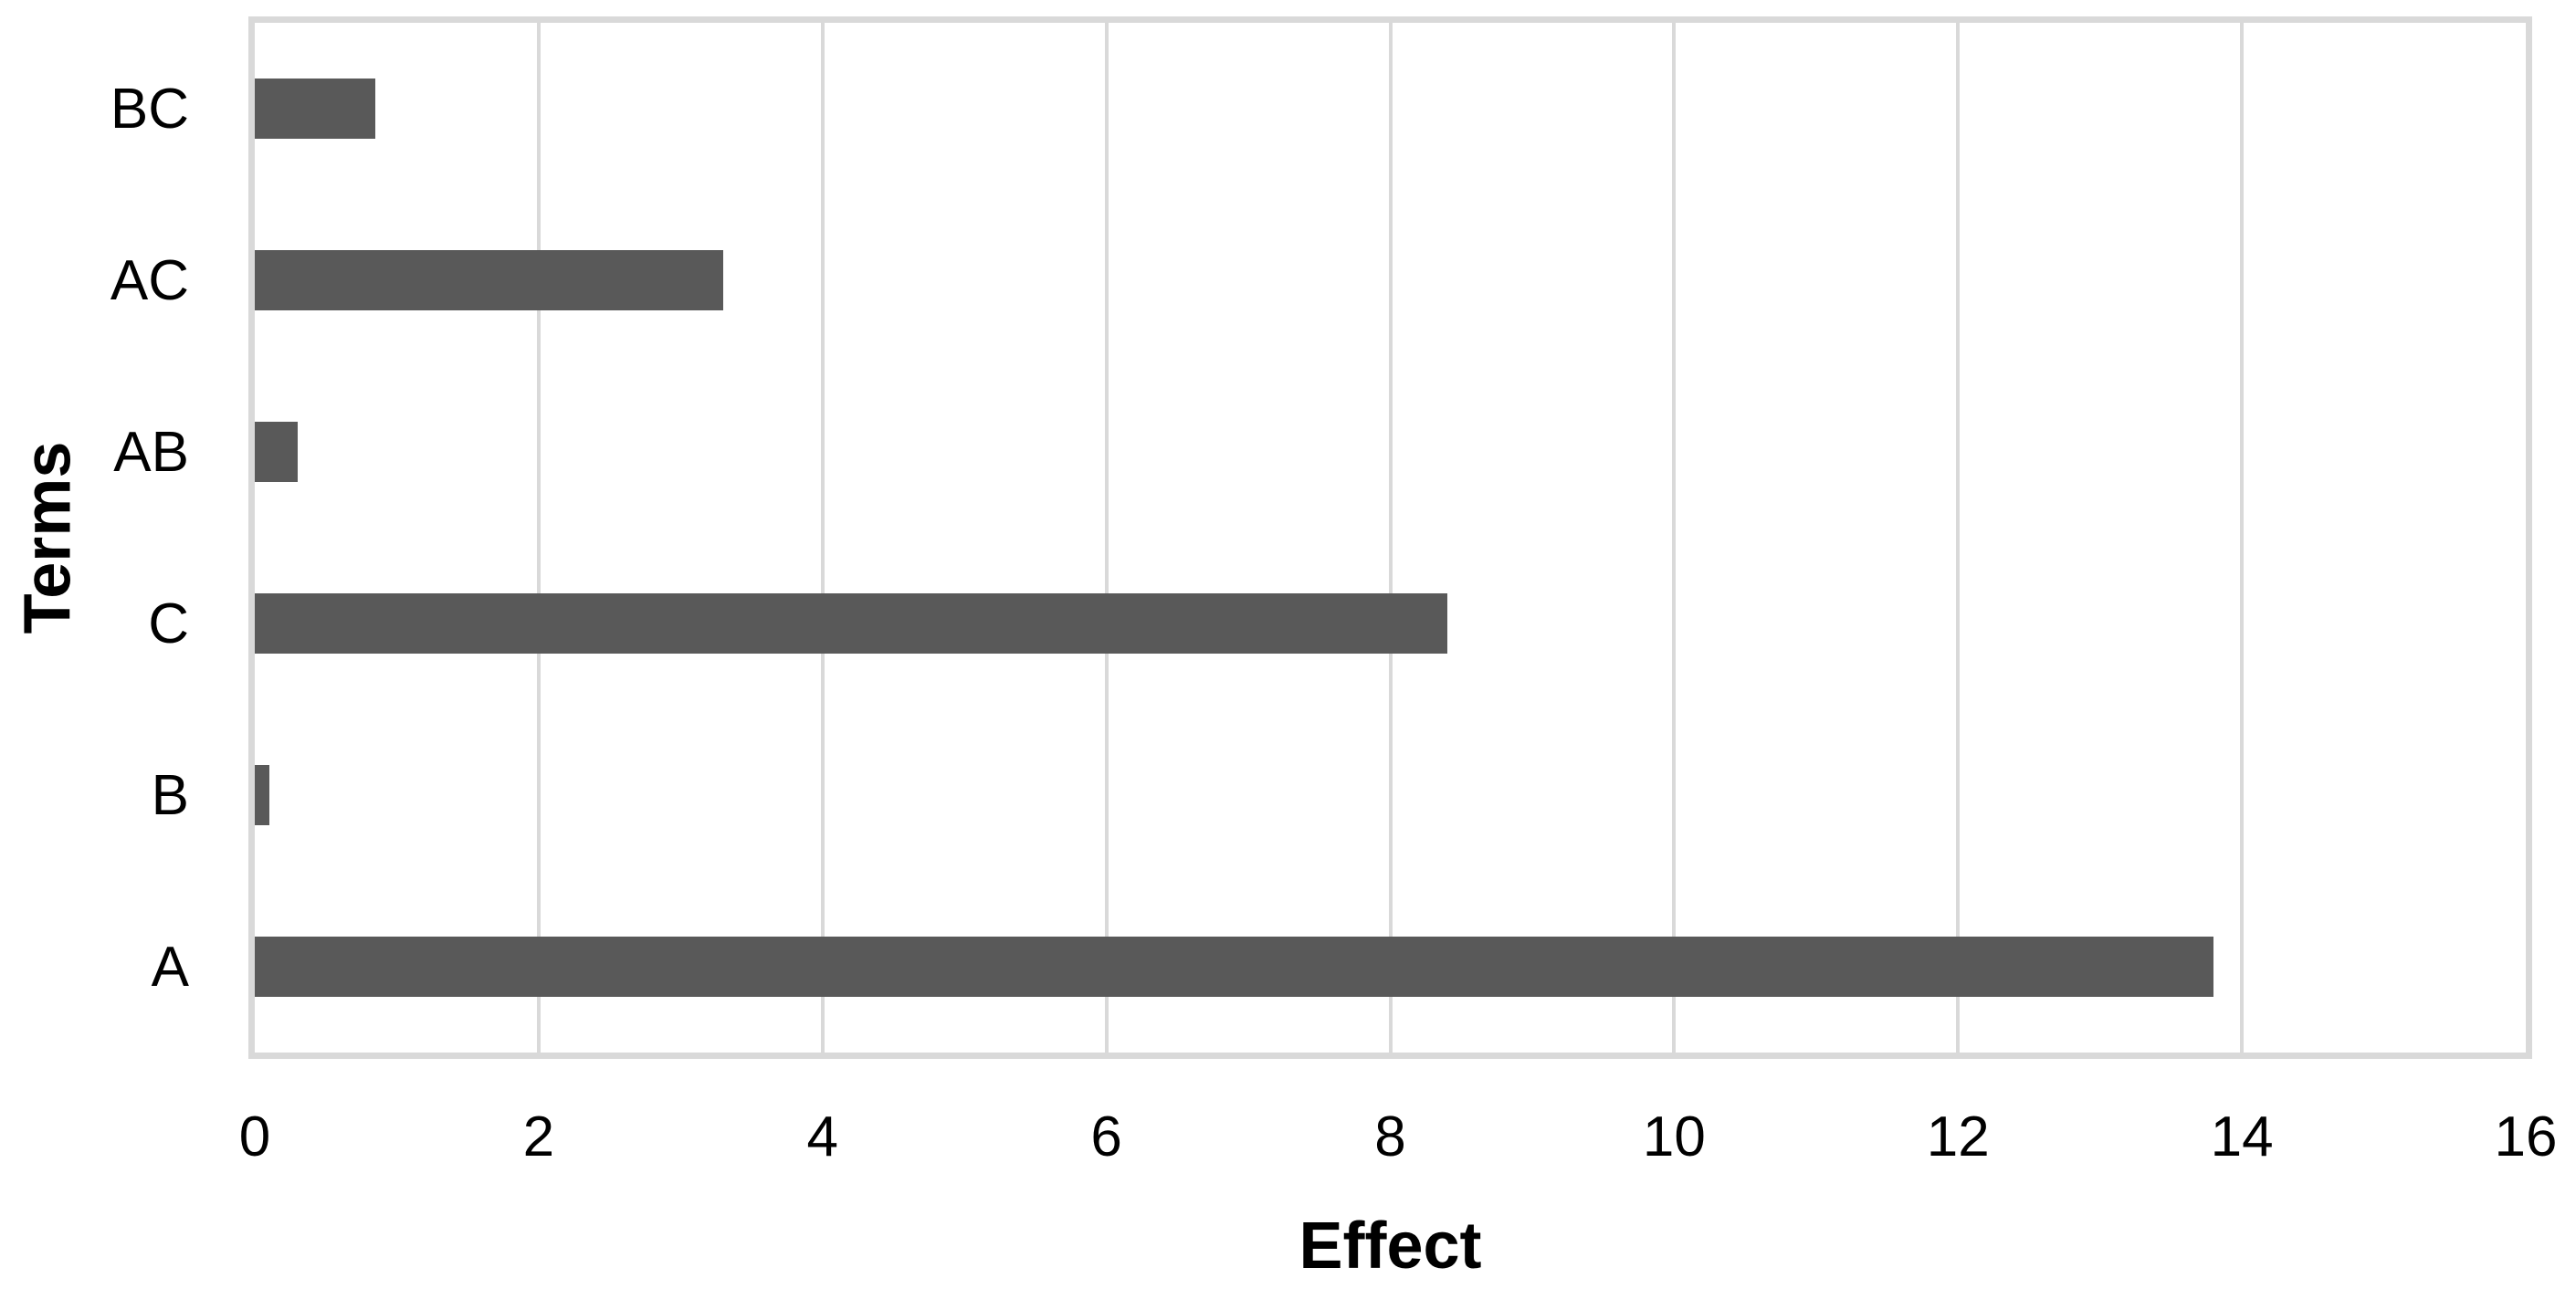 Image resolution: width=2576 pixels, height=1299 pixels. I want to click on category-label-AC: AC, so click(149, 280).